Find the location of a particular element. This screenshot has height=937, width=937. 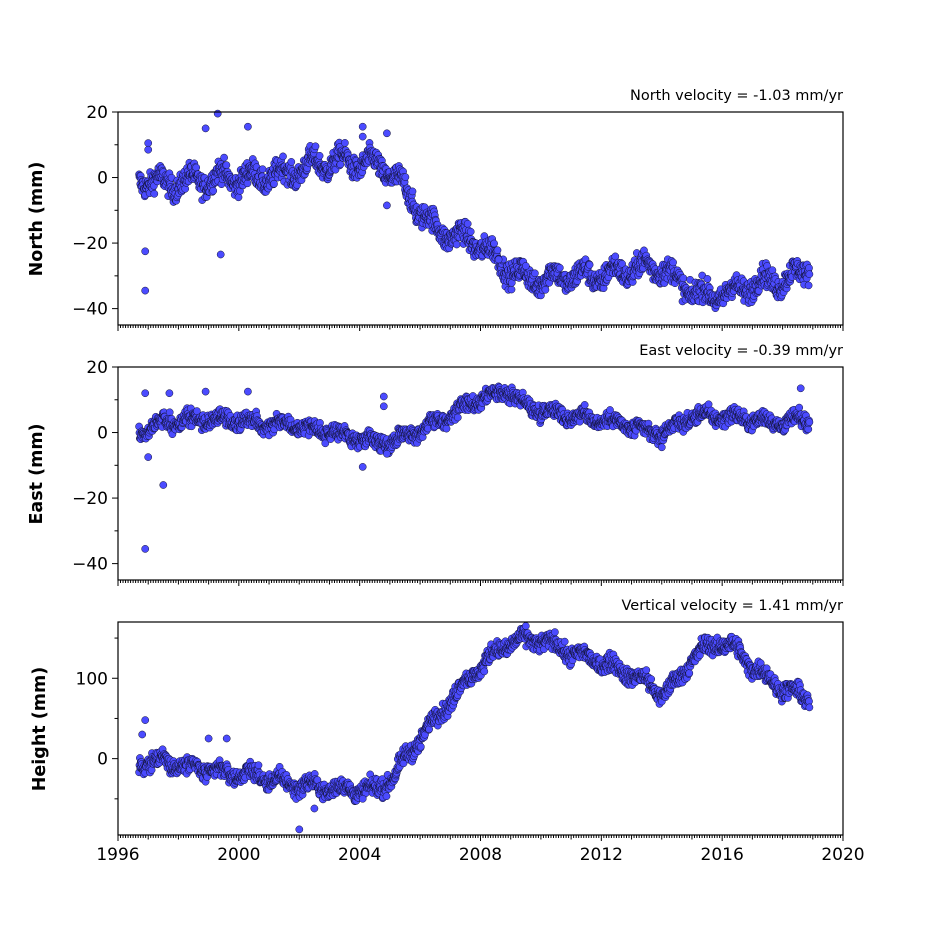

north-y-tick-label: −20 is located at coordinates (90, 244).